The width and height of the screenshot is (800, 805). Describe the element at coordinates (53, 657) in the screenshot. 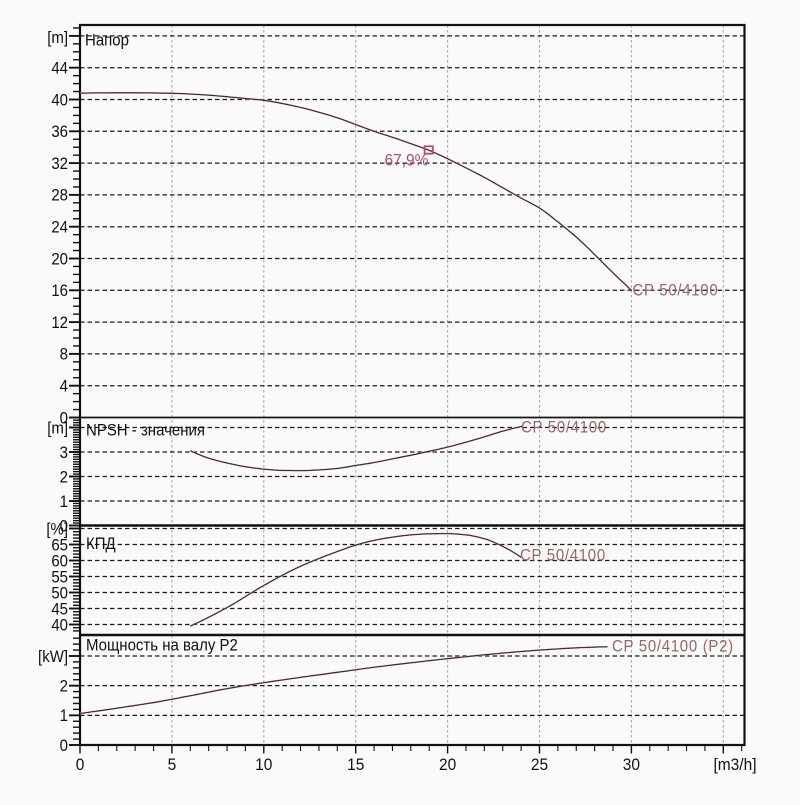

I see `svg-text: [kW]` at that location.